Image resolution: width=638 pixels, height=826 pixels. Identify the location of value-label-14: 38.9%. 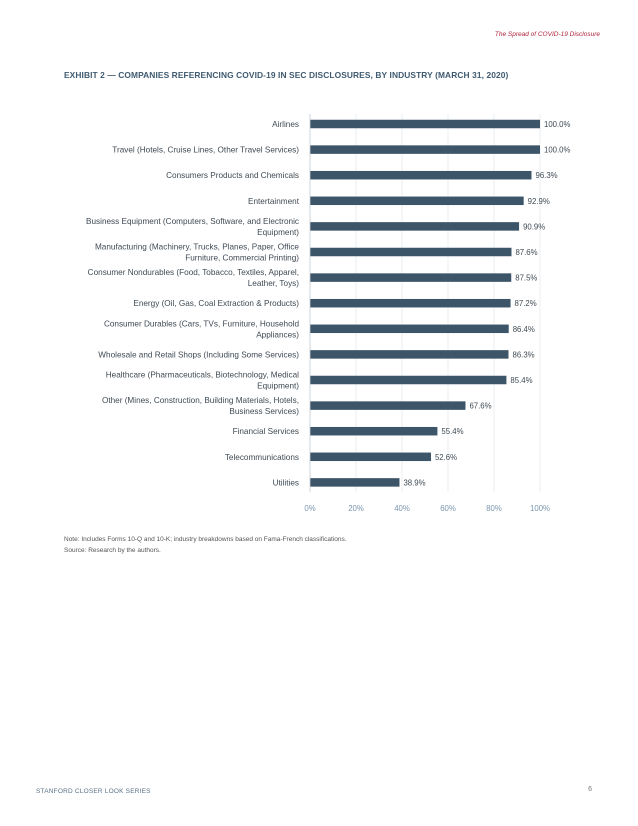
(414, 482).